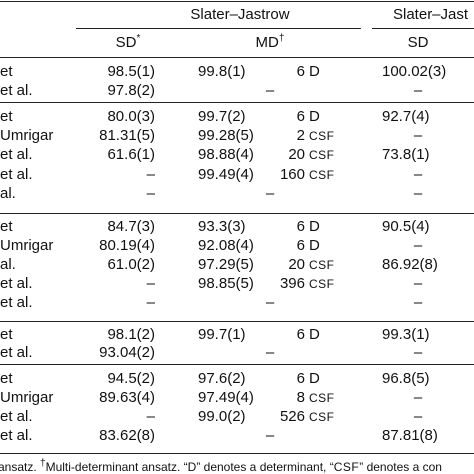  Describe the element at coordinates (126, 42) in the screenshot. I see `col-header-sd-label: SD` at that location.